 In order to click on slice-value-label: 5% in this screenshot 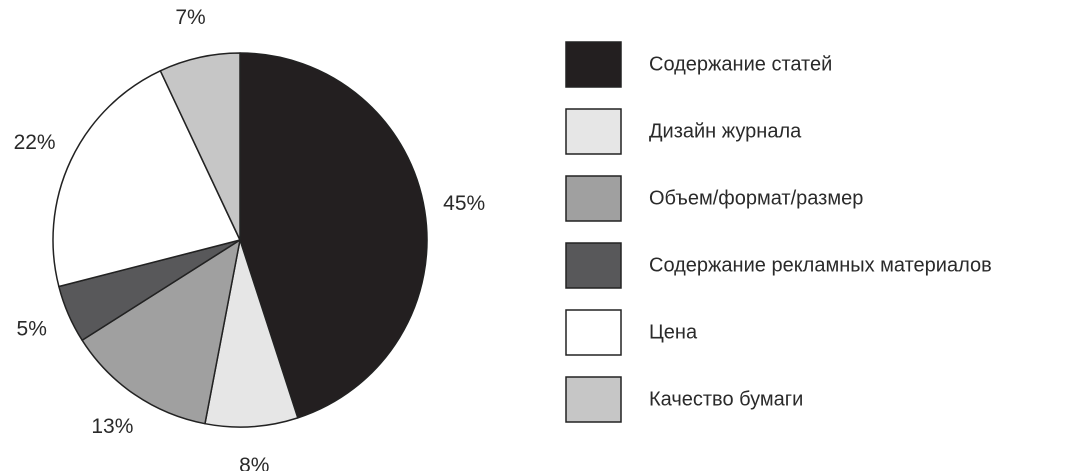, I will do `click(32, 329)`.